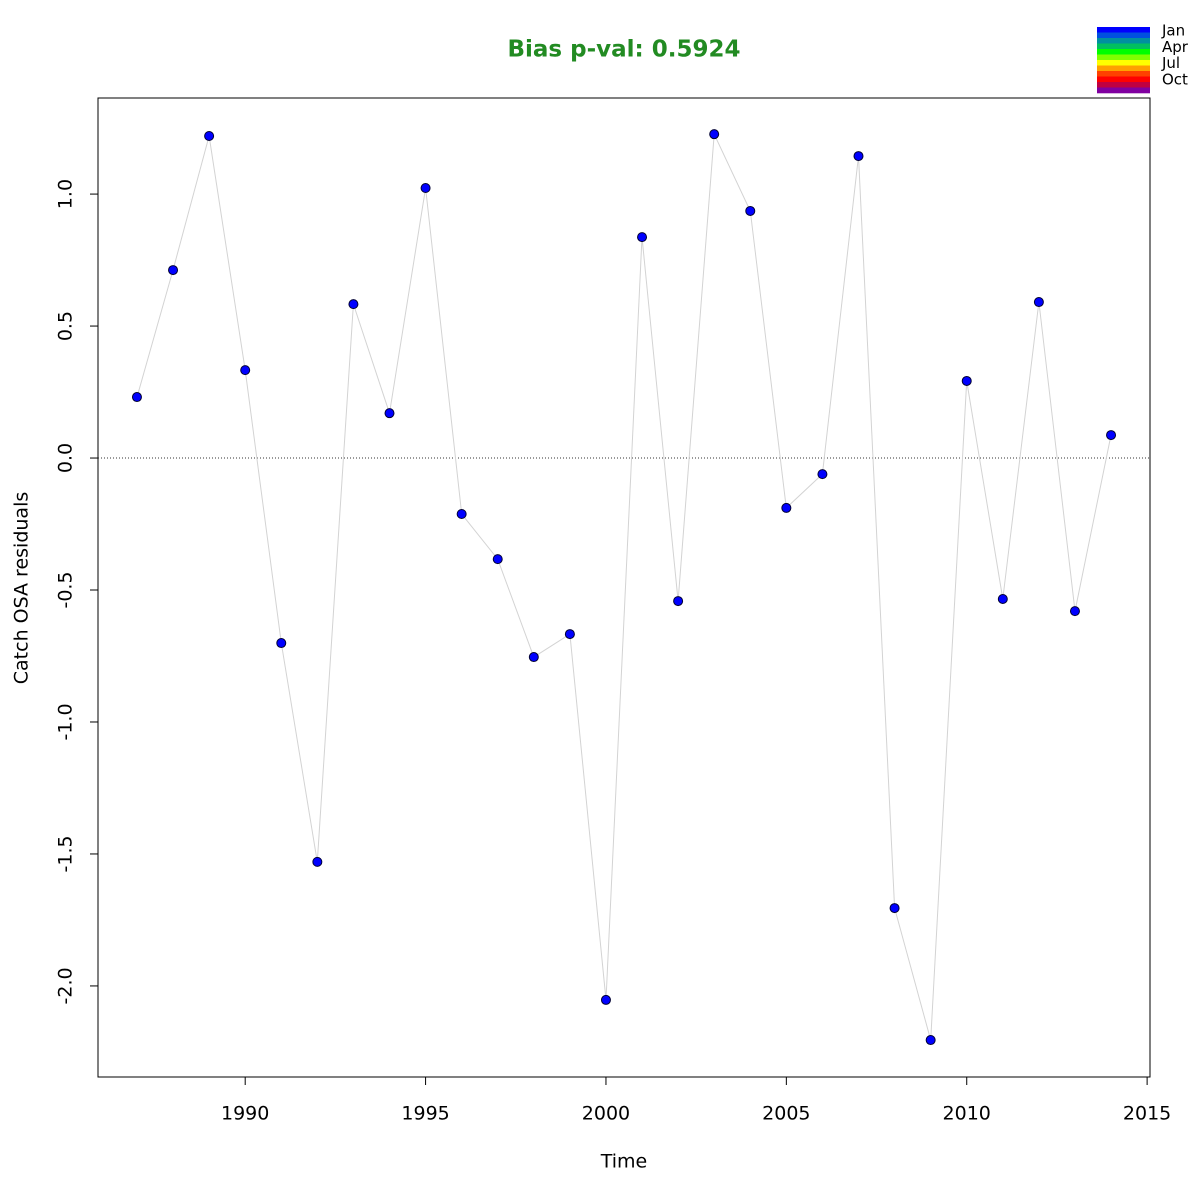 The height and width of the screenshot is (1204, 1200). What do you see at coordinates (1147, 1114) in the screenshot?
I see `x-tick-label: 2015` at bounding box center [1147, 1114].